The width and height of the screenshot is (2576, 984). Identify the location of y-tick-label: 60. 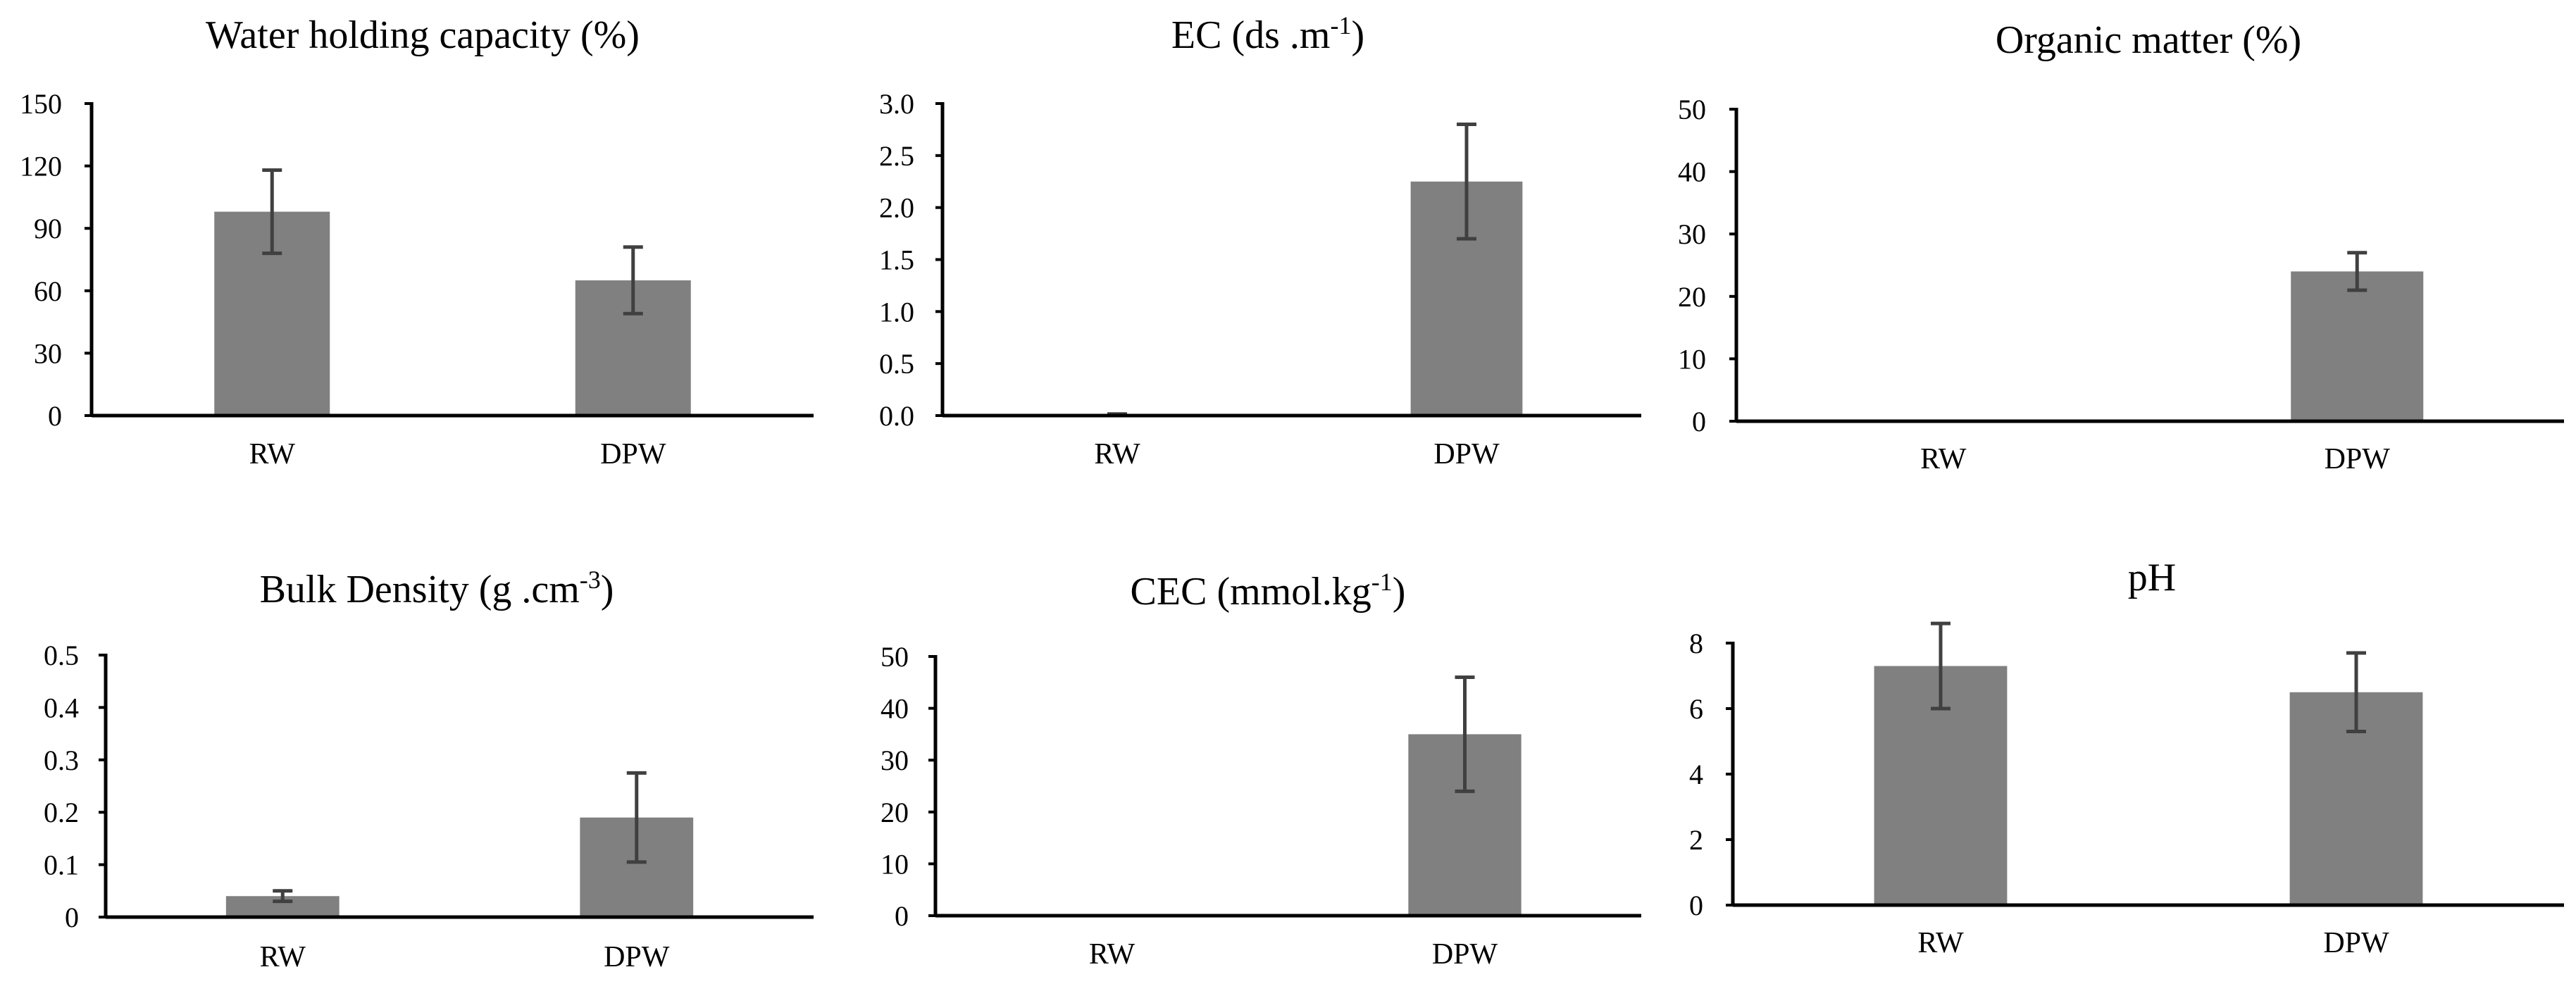
(48, 291).